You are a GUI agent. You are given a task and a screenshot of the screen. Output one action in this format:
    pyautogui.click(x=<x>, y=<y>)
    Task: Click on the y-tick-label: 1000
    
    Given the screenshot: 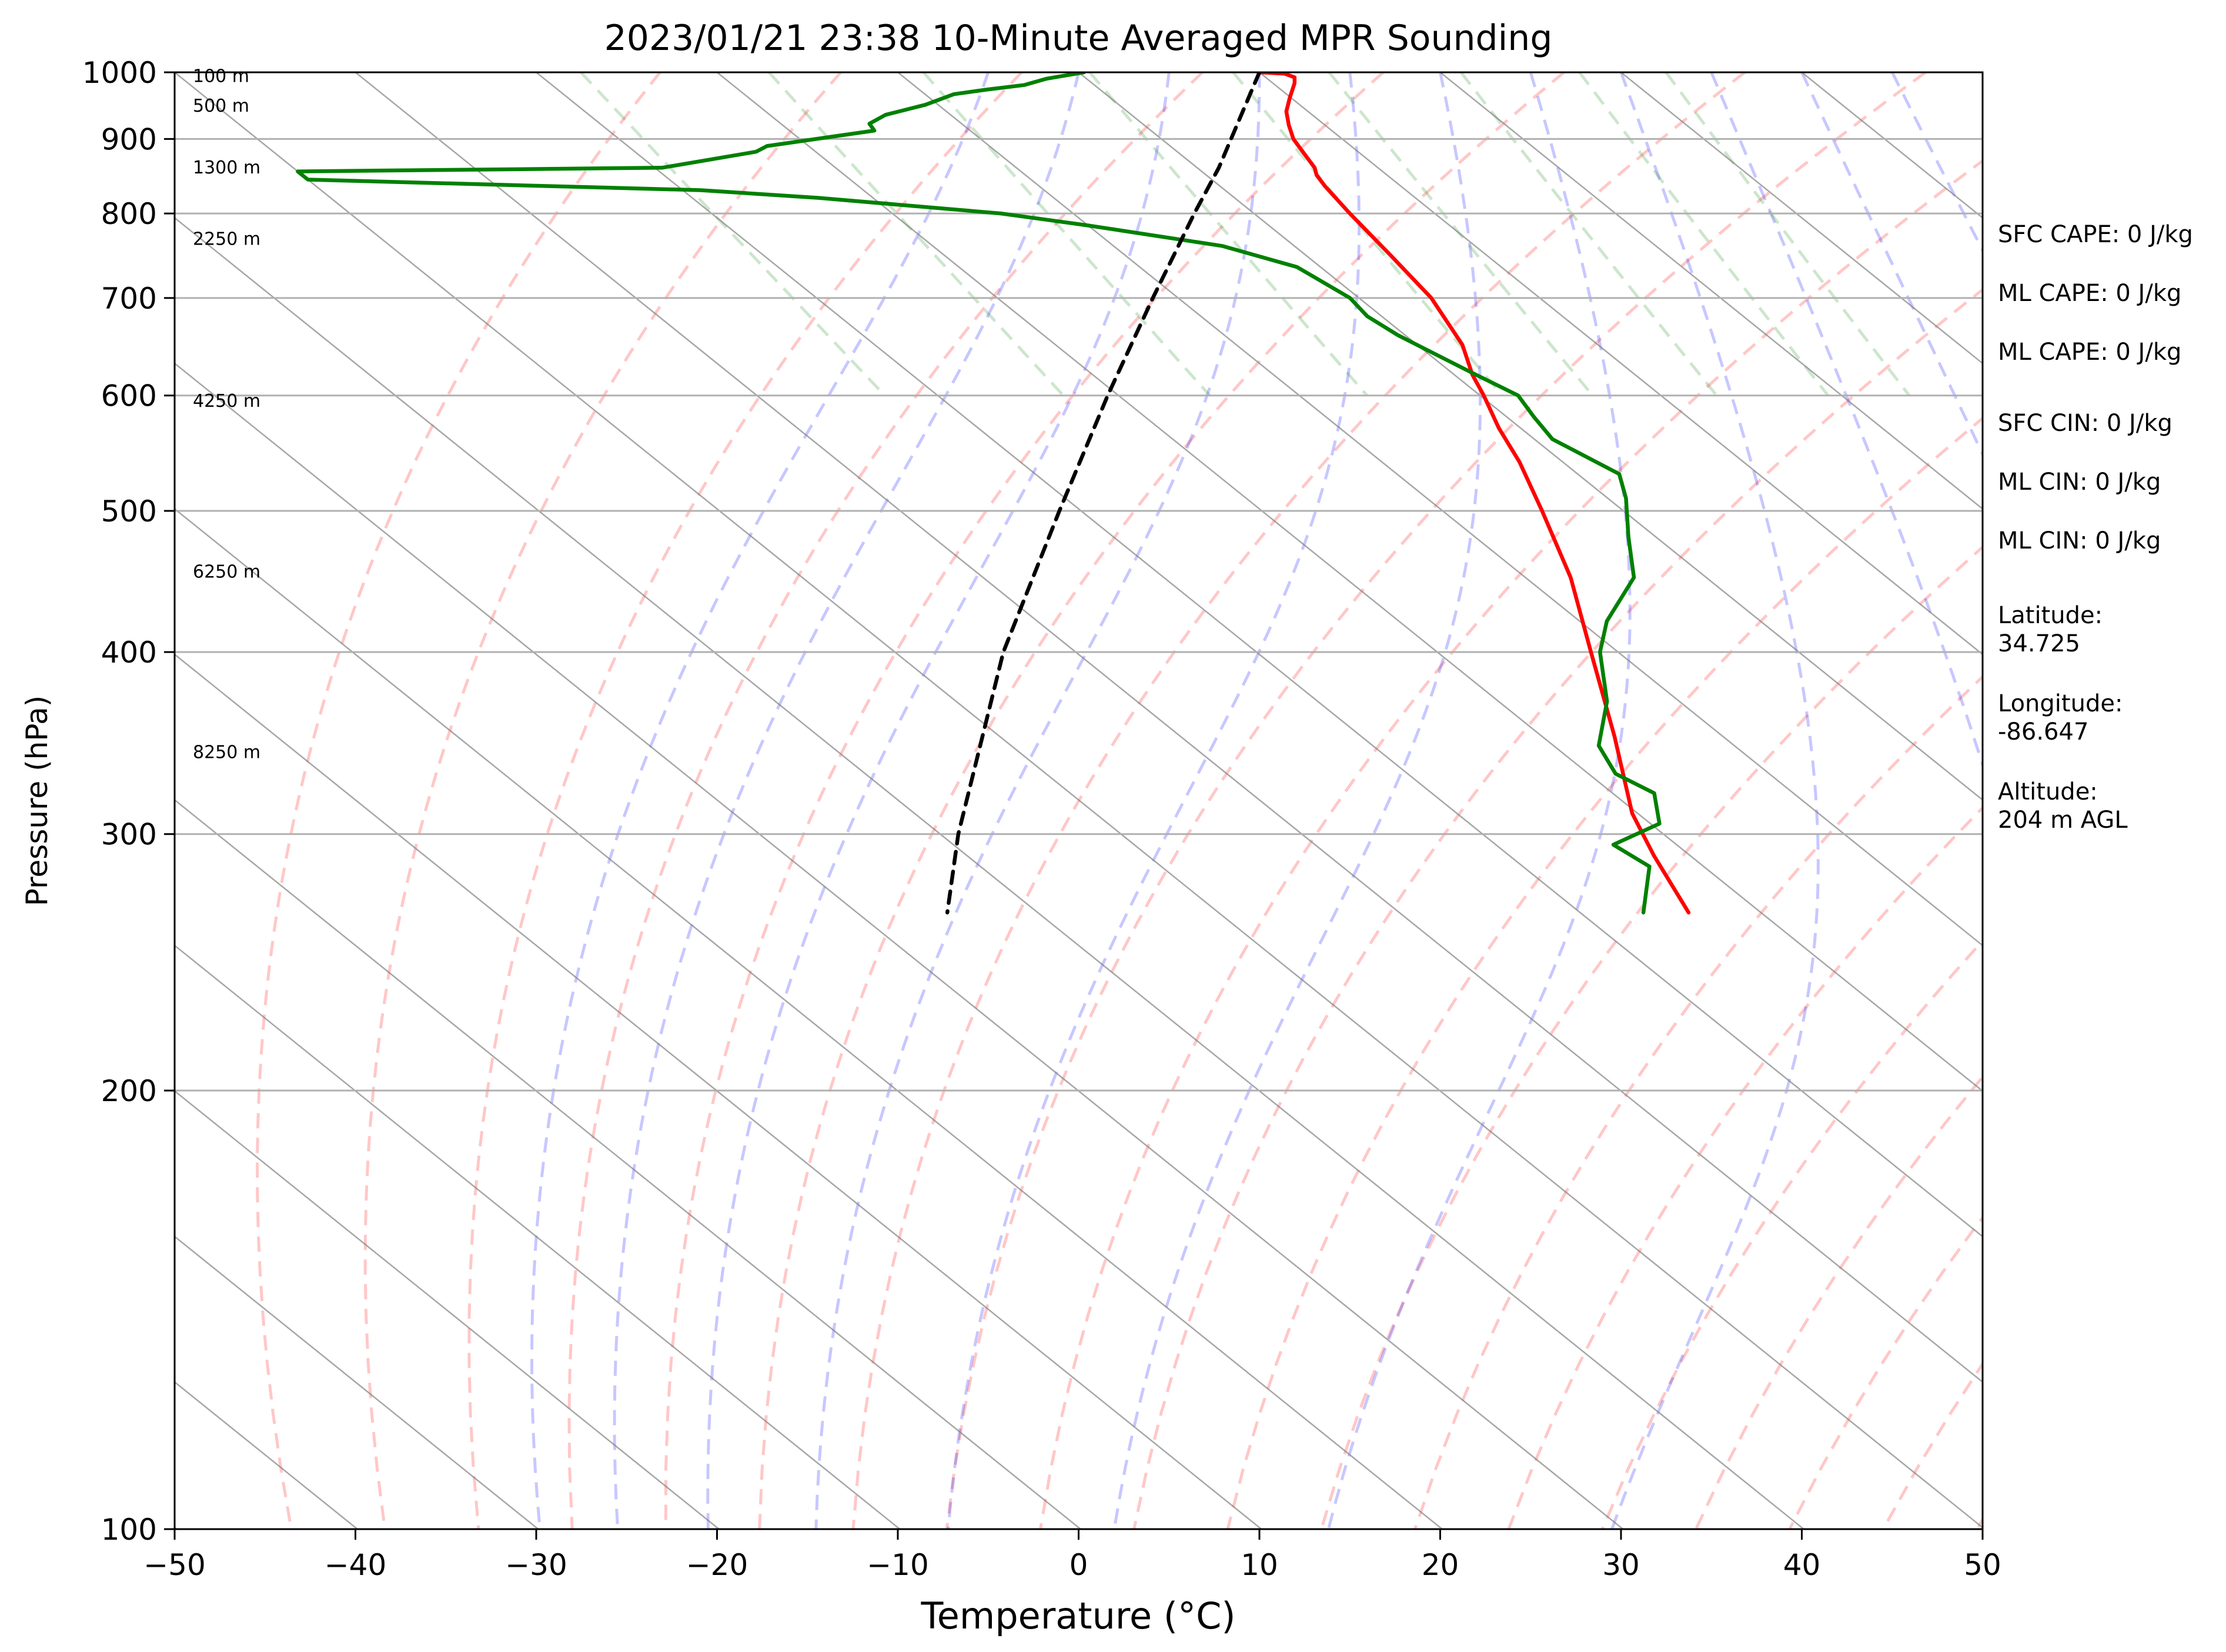 What is the action you would take?
    pyautogui.click(x=120, y=73)
    